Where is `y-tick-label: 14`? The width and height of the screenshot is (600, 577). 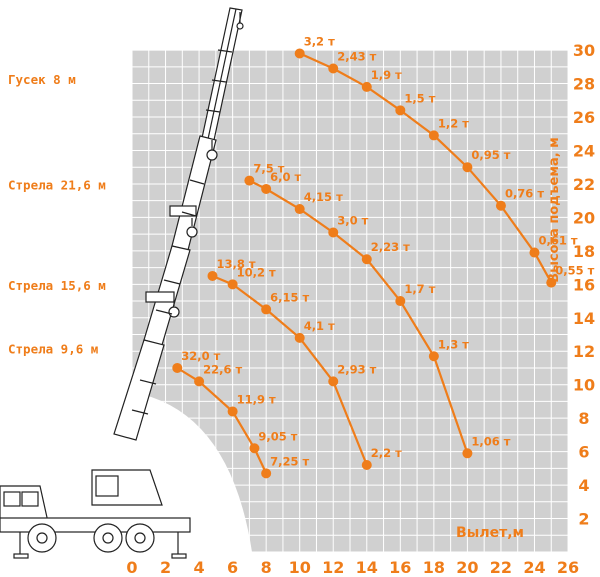
y-tick-label: 14 is located at coordinates (584, 318).